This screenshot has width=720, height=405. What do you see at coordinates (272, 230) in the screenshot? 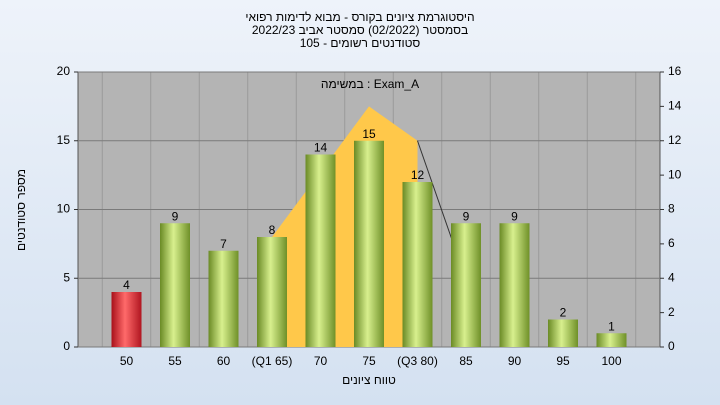
I see `value-label: 8` at bounding box center [272, 230].